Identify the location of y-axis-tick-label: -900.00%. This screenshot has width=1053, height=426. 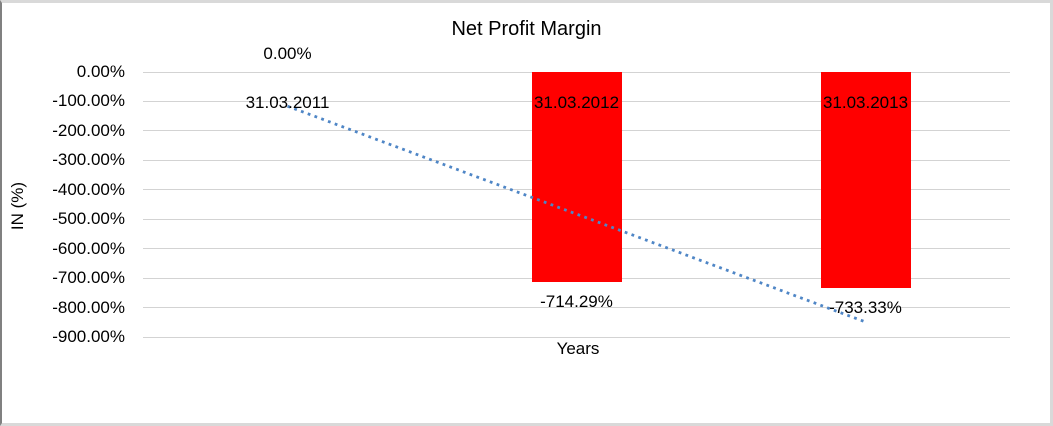
(88, 336).